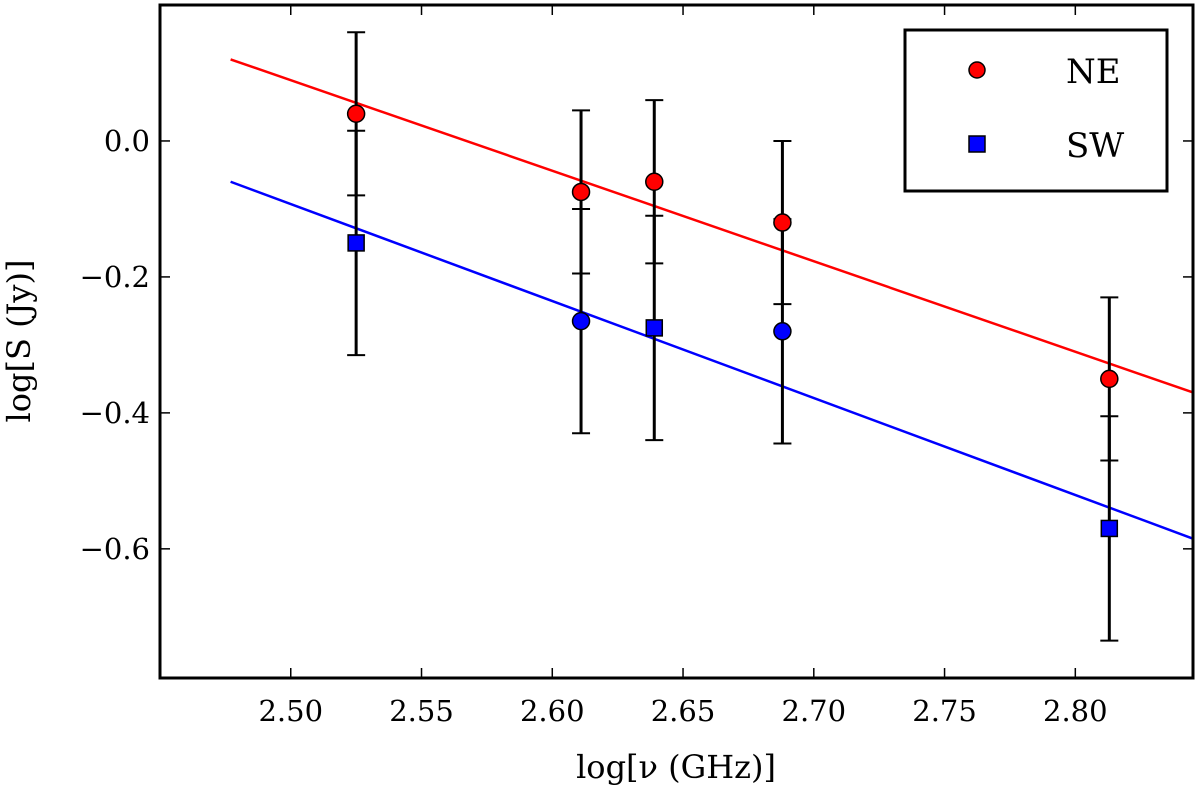 This screenshot has height=789, width=1200. What do you see at coordinates (814, 711) in the screenshot?
I see `x-tick-label-5: 2.70` at bounding box center [814, 711].